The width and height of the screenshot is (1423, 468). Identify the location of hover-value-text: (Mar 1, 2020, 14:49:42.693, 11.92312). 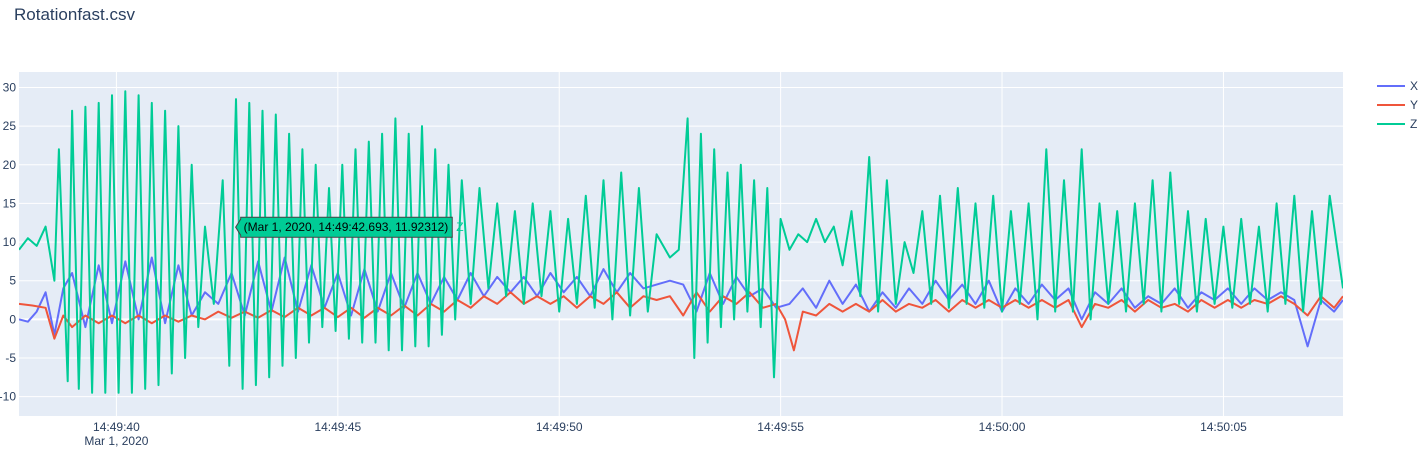
(346, 227).